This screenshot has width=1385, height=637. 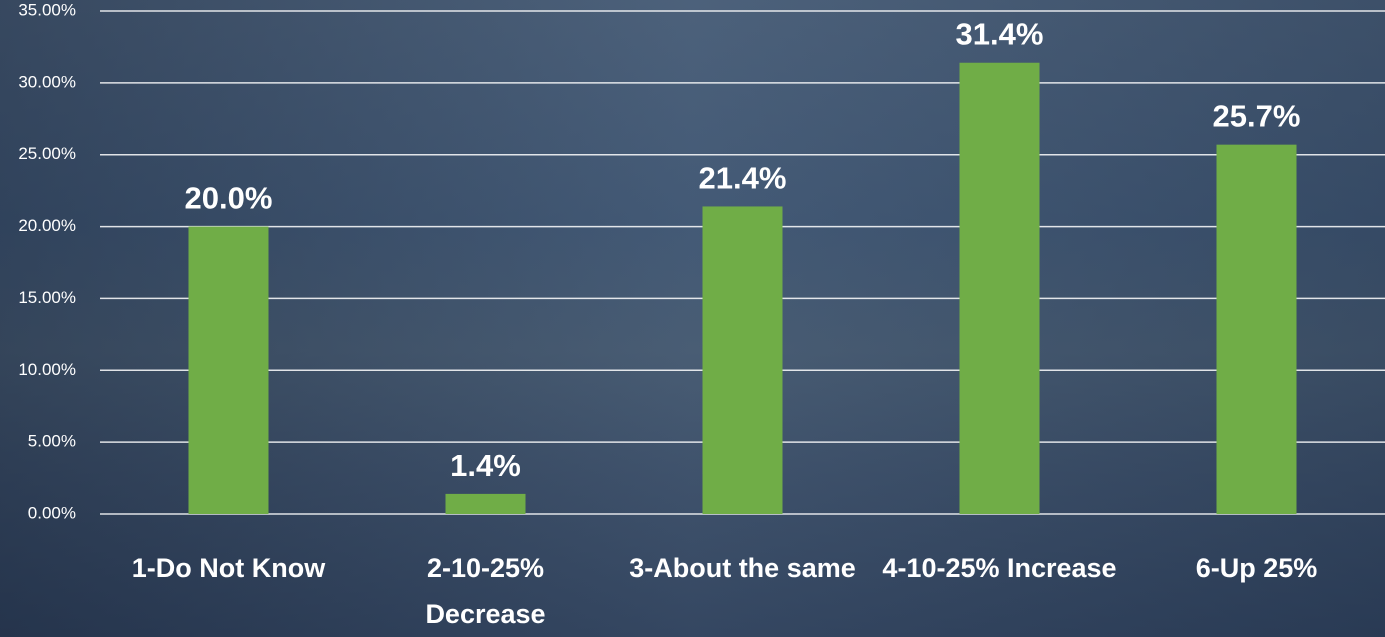 I want to click on x-tick-label: 4-10-25% Increase, so click(x=999, y=568).